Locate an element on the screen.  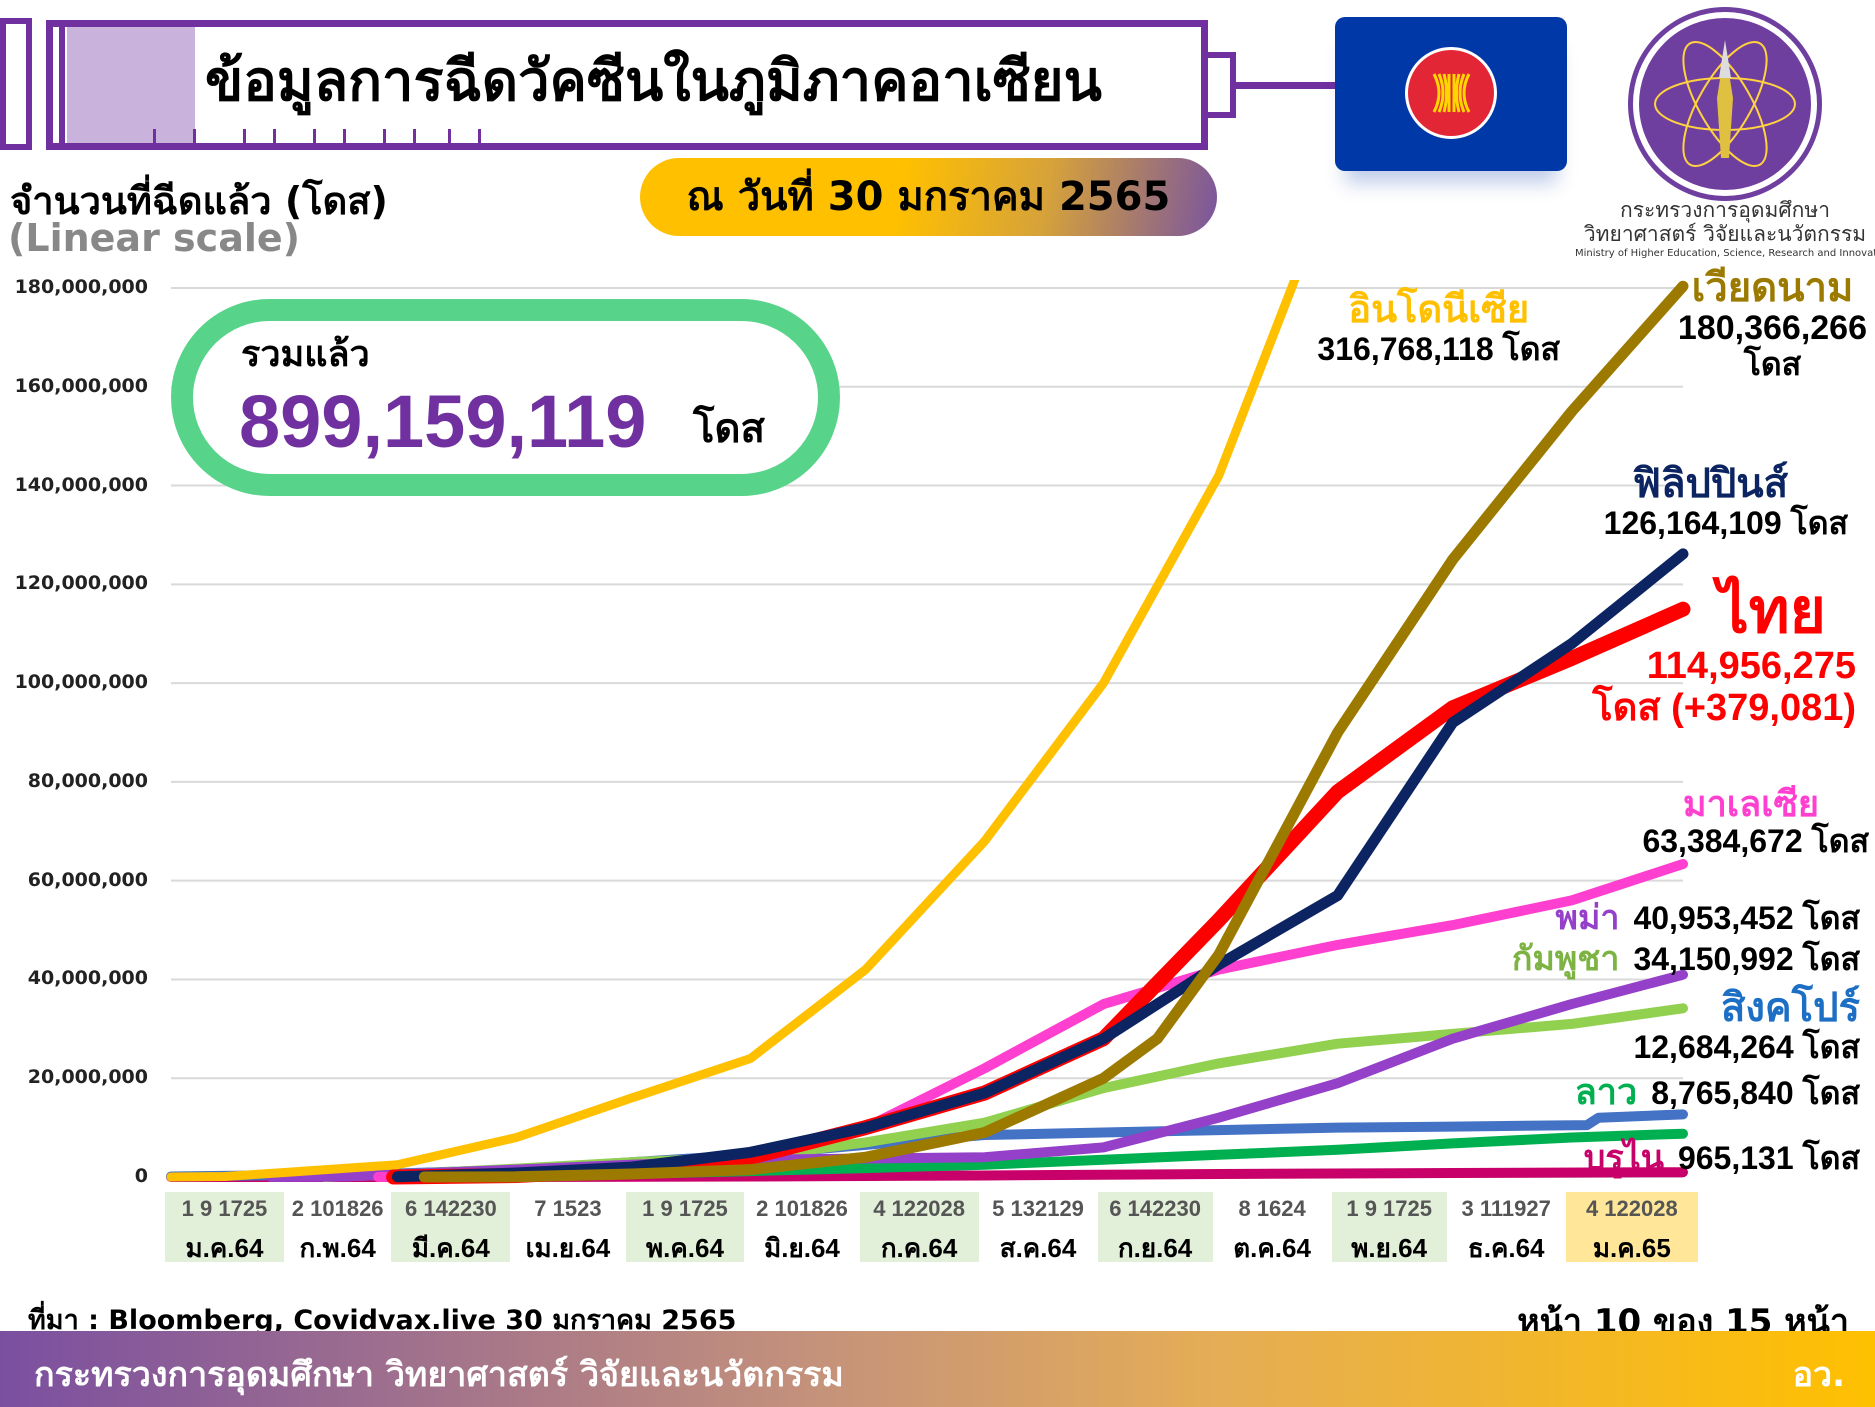
label-malaysia: มาเลเซีย 63,384,672 โดส is located at coordinates (1755, 821).